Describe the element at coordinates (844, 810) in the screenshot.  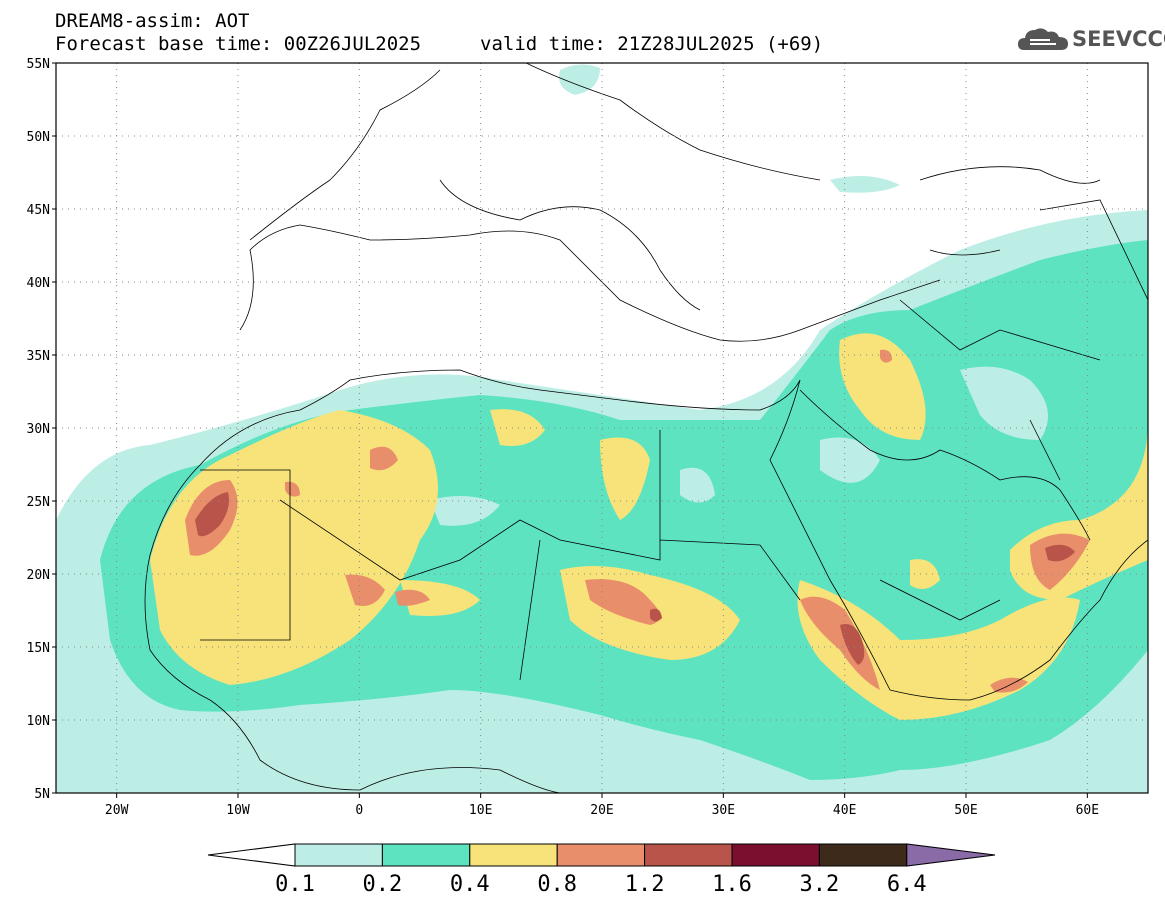
I see `lon-label: 40E` at that location.